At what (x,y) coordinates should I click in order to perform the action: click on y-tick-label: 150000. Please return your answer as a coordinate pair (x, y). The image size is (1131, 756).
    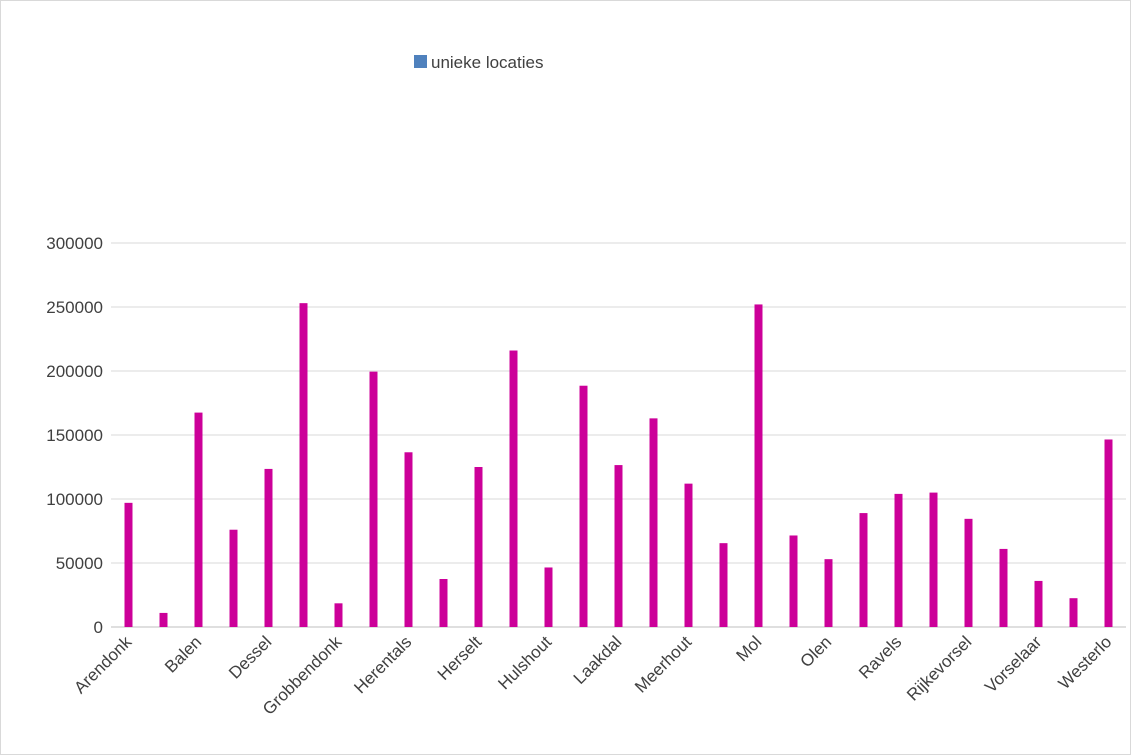
    Looking at the image, I should click on (74, 435).